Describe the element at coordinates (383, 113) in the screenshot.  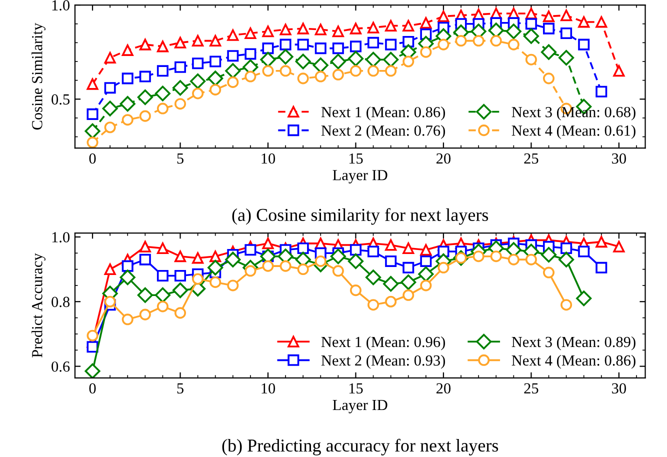
I see `legend-label: Next 1 (Mean: 0.86)` at that location.